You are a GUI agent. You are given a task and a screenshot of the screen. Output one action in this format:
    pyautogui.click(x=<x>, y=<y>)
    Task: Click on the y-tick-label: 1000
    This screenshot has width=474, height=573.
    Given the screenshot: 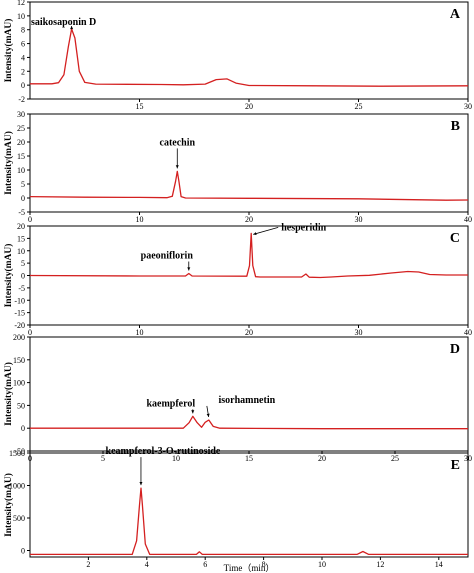 What is the action you would take?
    pyautogui.click(x=17, y=486)
    